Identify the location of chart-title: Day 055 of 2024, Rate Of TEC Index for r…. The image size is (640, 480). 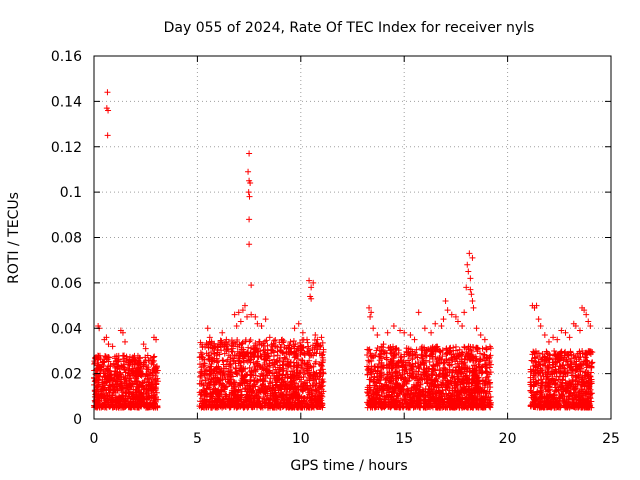
(349, 28).